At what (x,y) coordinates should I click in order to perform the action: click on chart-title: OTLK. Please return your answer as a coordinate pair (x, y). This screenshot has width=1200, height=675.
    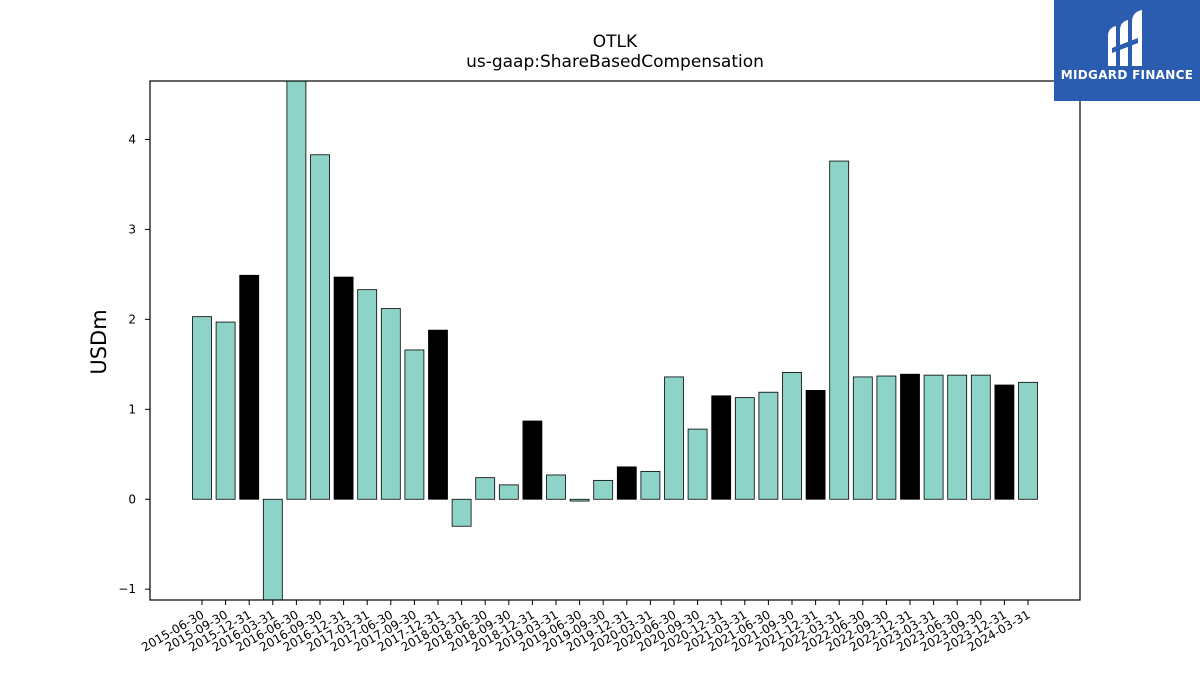
    Looking at the image, I should click on (615, 42).